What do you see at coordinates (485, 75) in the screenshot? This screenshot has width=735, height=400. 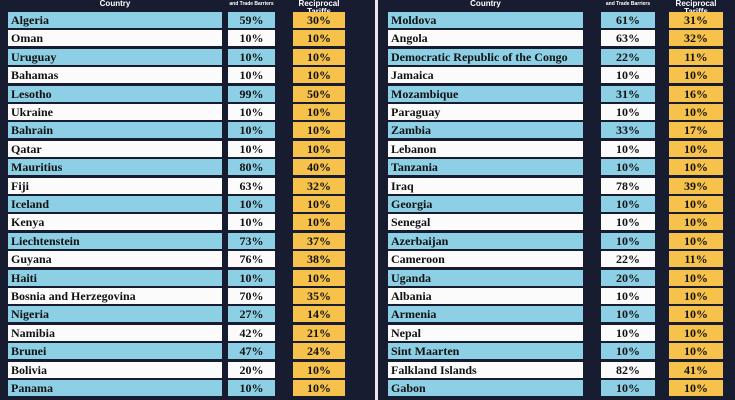 I see `country-cell: Jamaica` at bounding box center [485, 75].